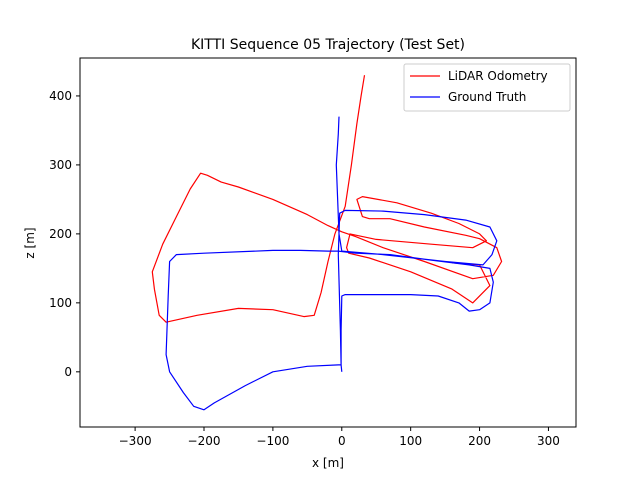 The width and height of the screenshot is (640, 480). What do you see at coordinates (60, 234) in the screenshot?
I see `y-tick-label: 200` at bounding box center [60, 234].